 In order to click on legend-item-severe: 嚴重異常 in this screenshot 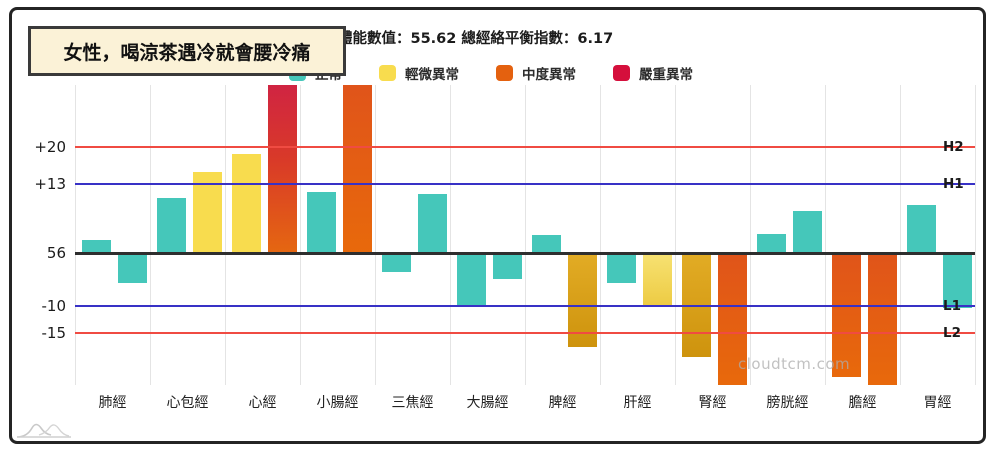, I will do `click(653, 73)`.